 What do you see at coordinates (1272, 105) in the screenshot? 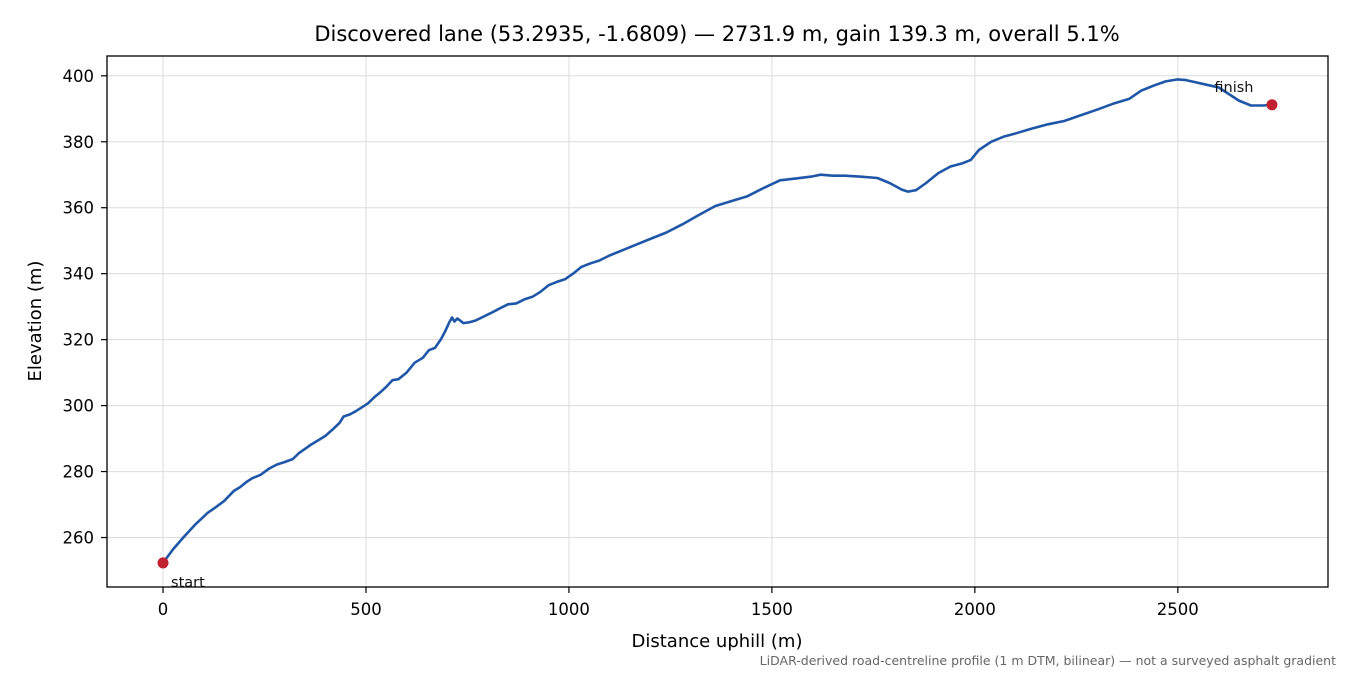
I see `finish-marker` at bounding box center [1272, 105].